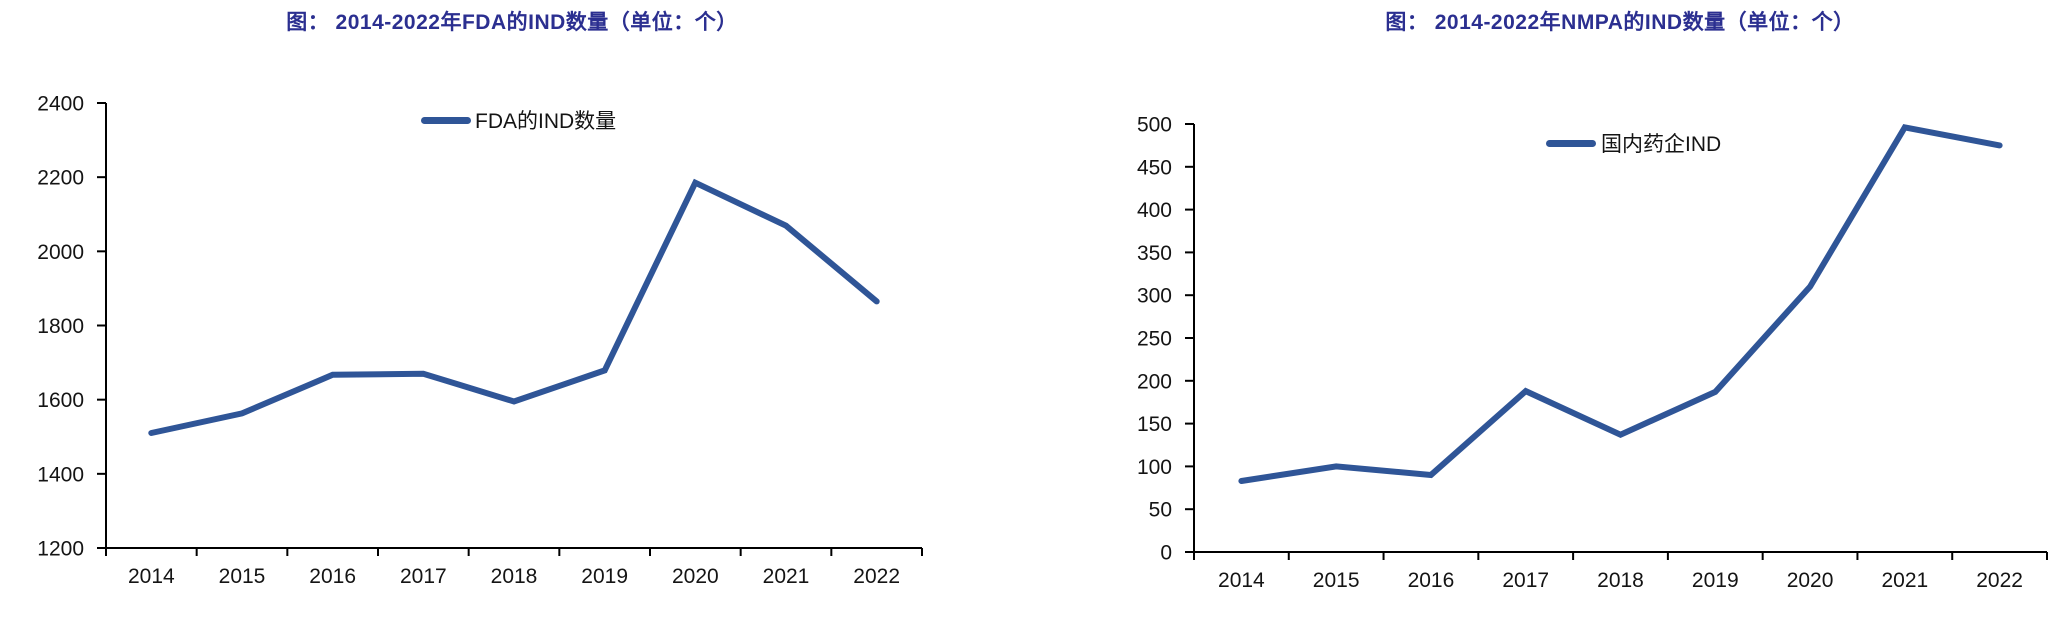 The width and height of the screenshot is (2070, 631). I want to click on y-tick-label: 0, so click(1166, 553).